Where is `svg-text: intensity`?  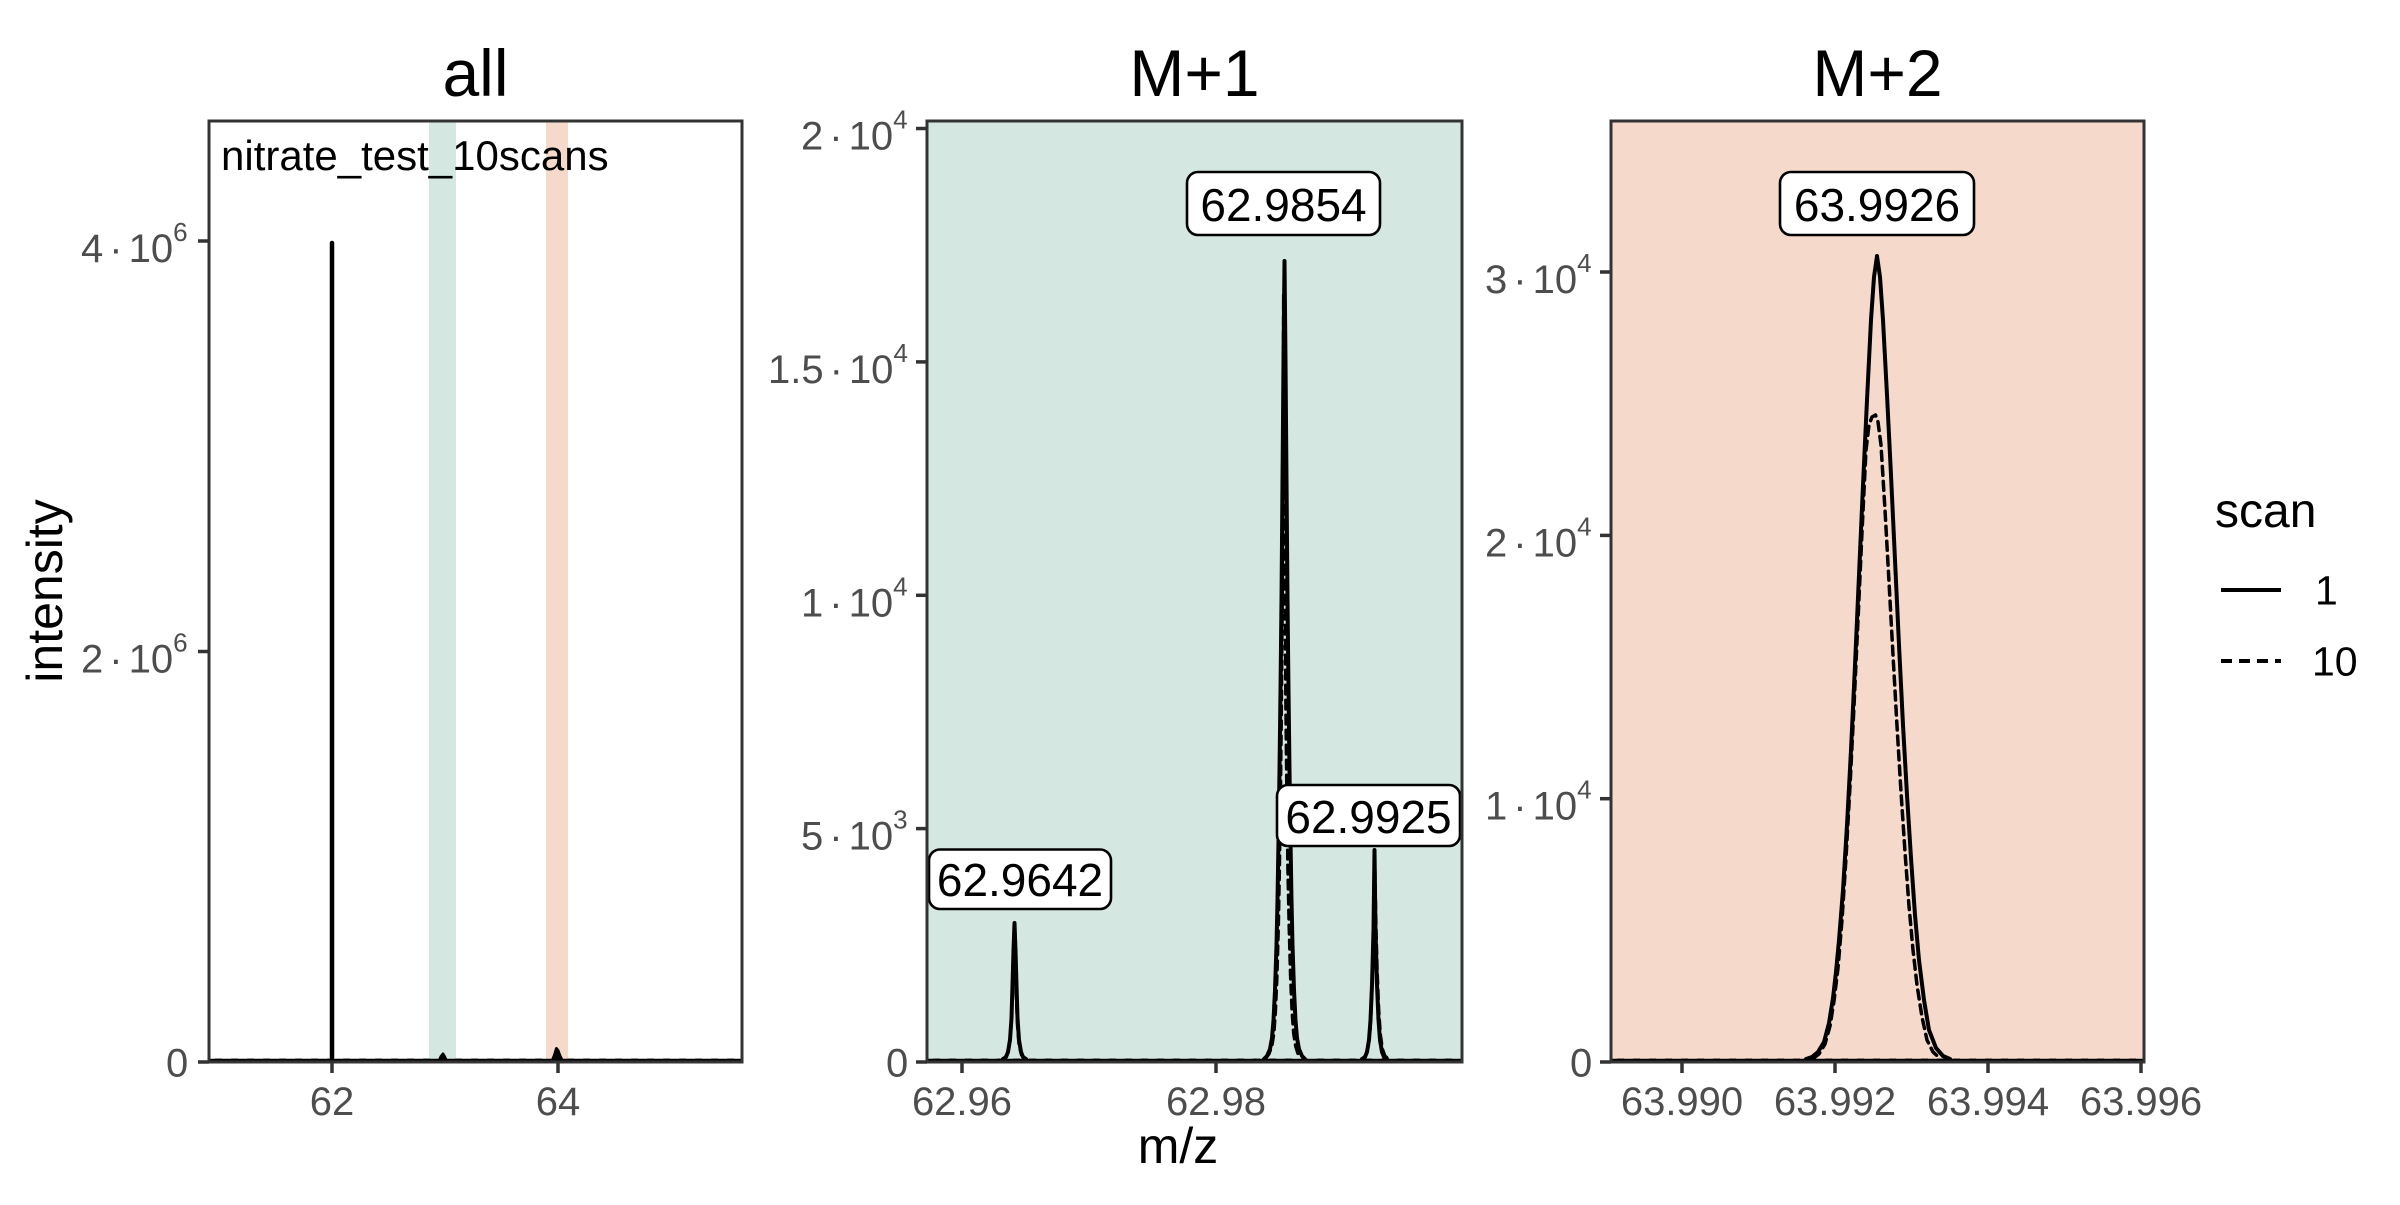
svg-text: intensity is located at coordinates (45, 590).